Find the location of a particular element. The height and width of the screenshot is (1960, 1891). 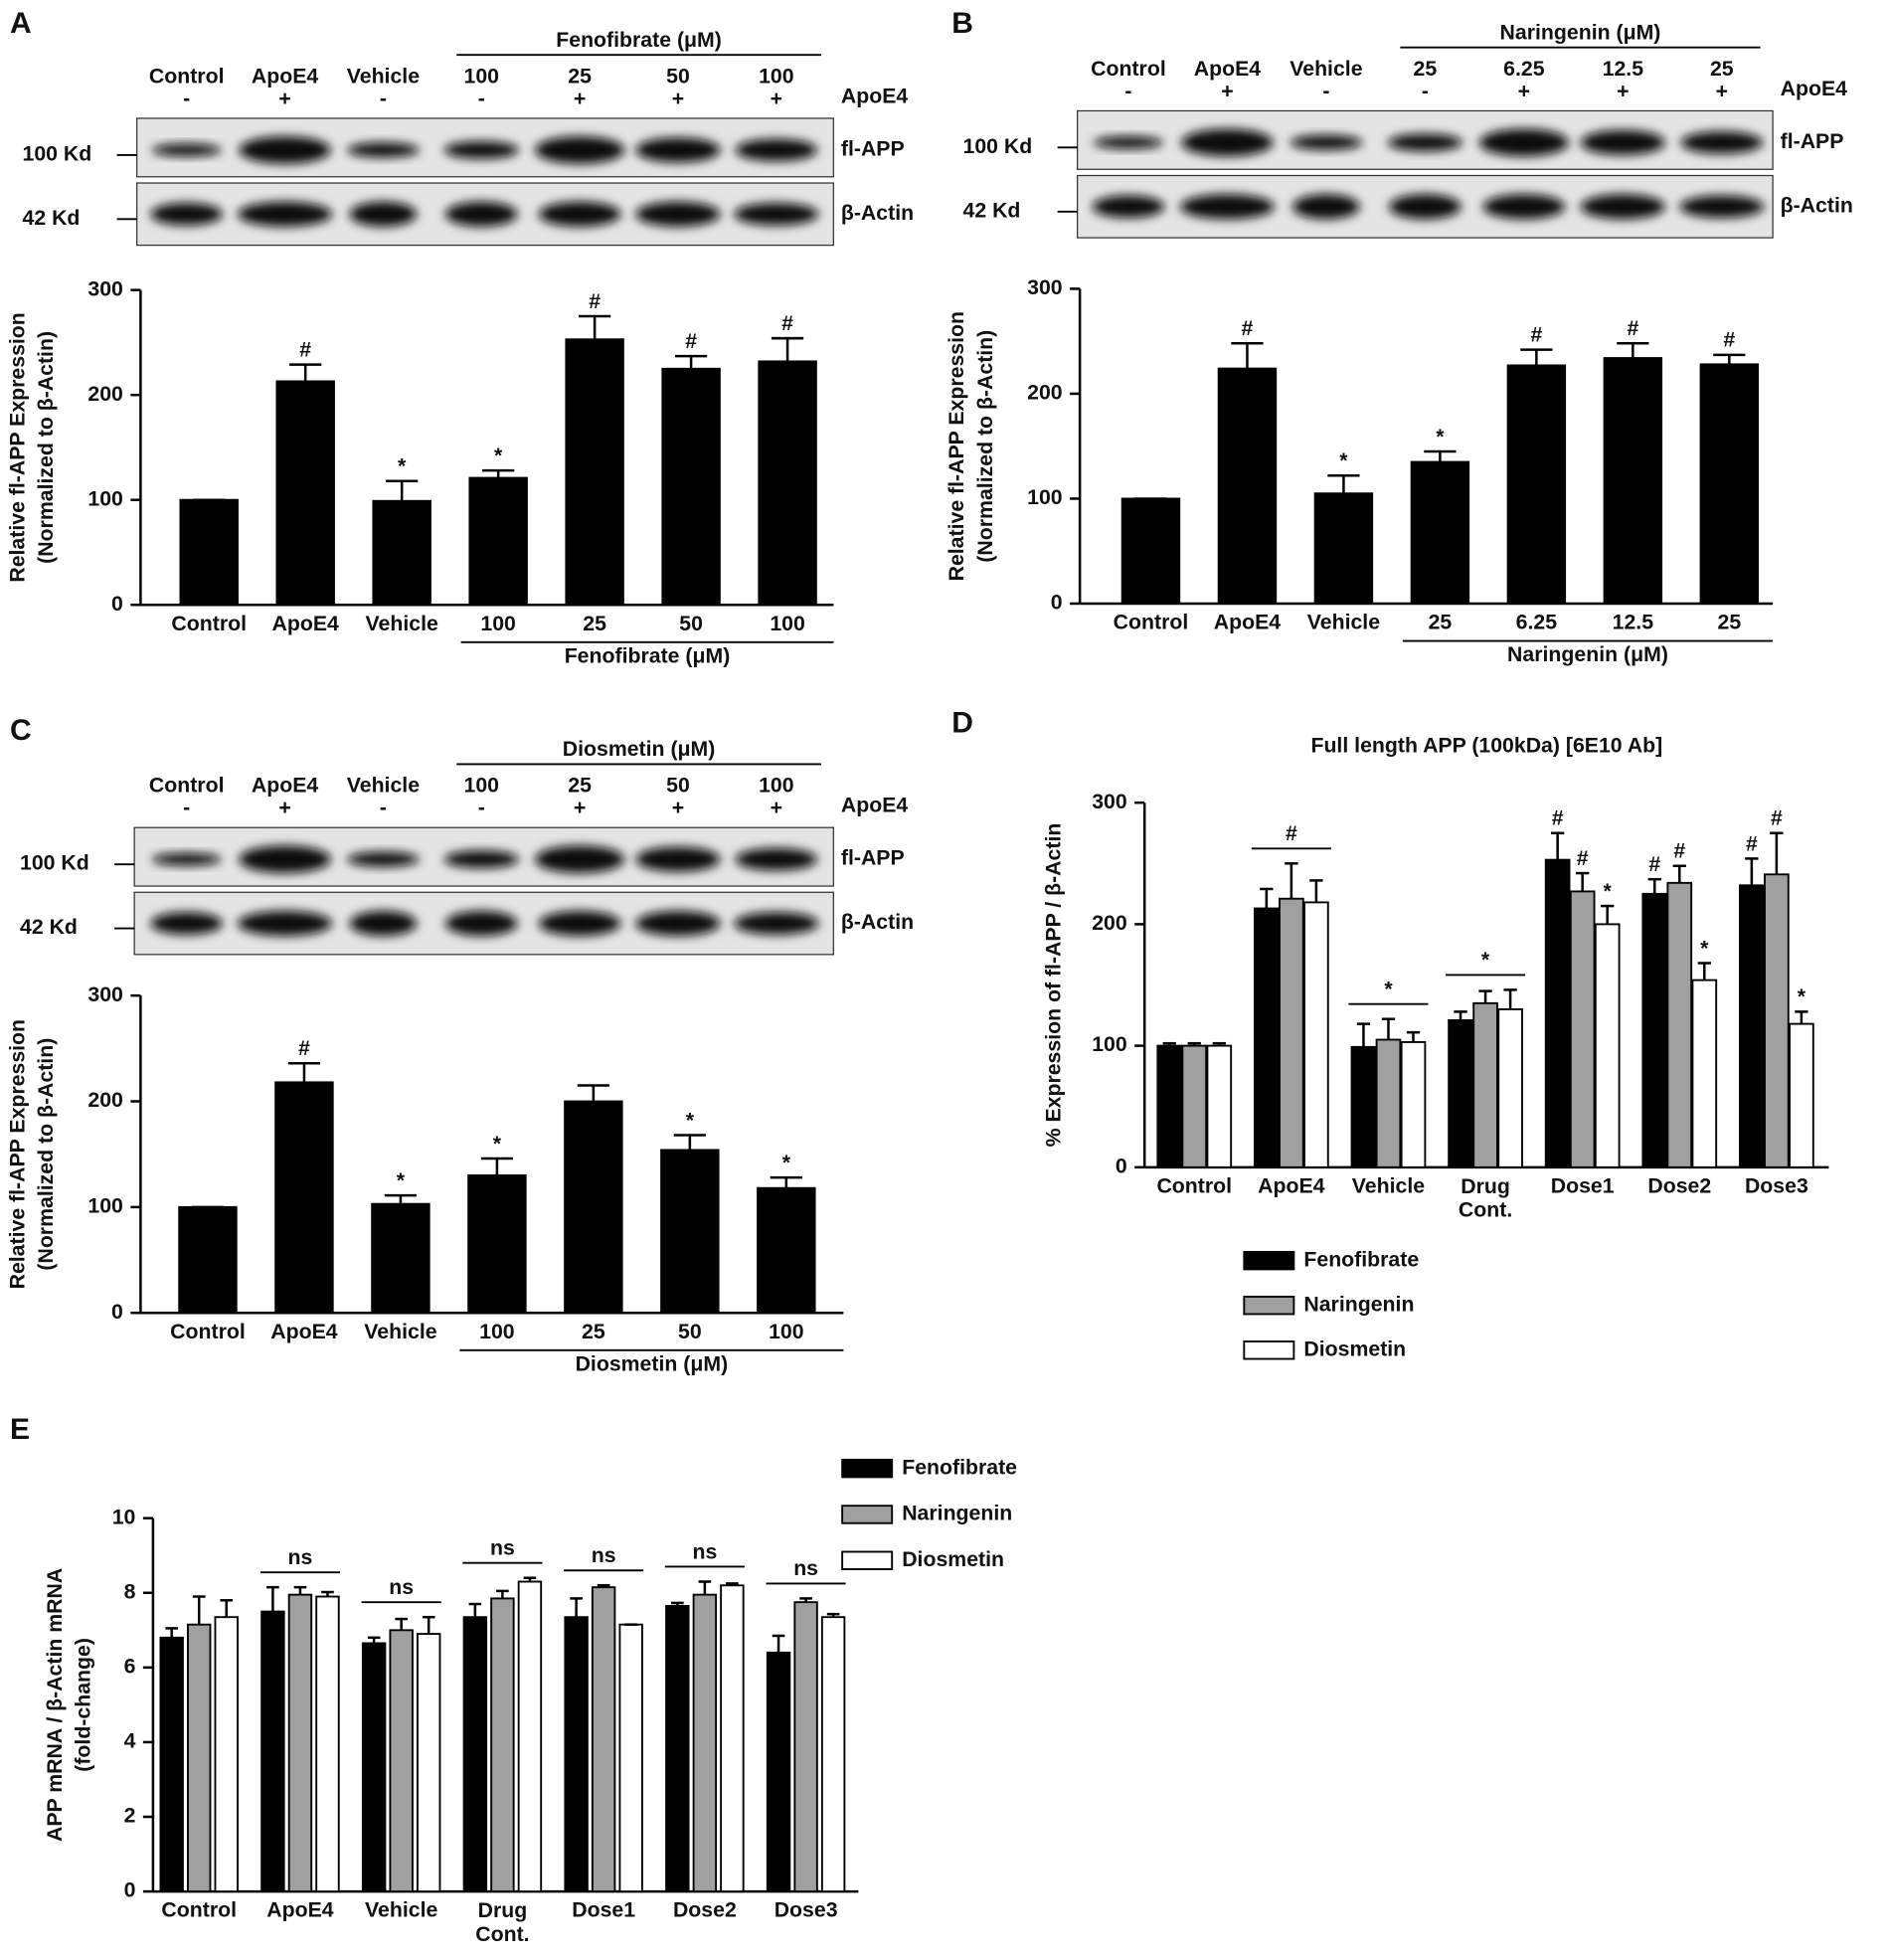

y-tick-label: 300 is located at coordinates (105, 994).